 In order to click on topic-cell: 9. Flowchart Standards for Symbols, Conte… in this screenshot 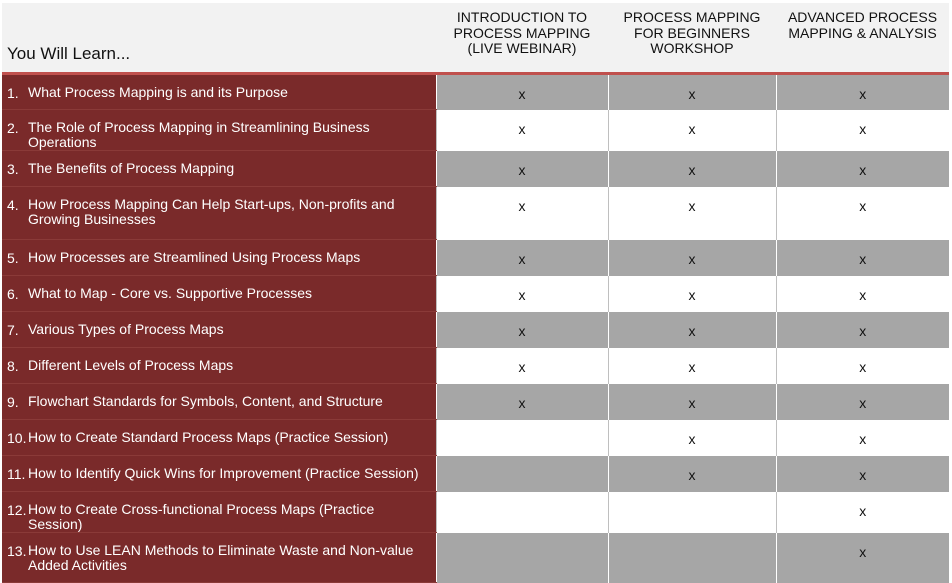, I will do `click(219, 401)`.